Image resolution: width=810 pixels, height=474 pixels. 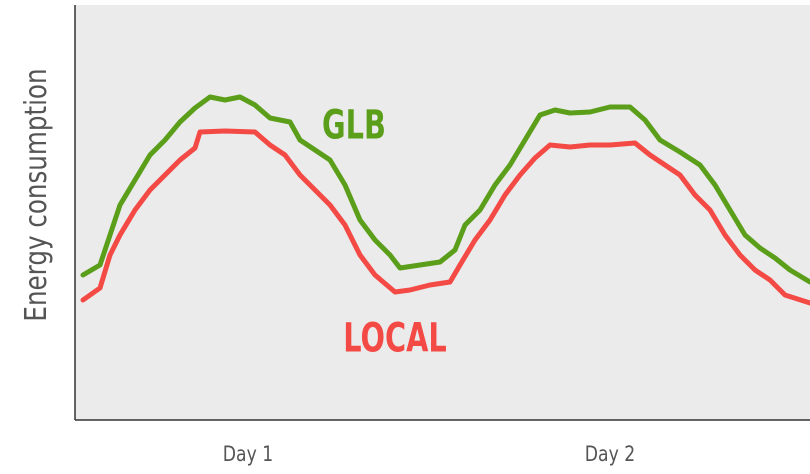 What do you see at coordinates (37, 194) in the screenshot?
I see `y-axis-label: Energy consumption` at bounding box center [37, 194].